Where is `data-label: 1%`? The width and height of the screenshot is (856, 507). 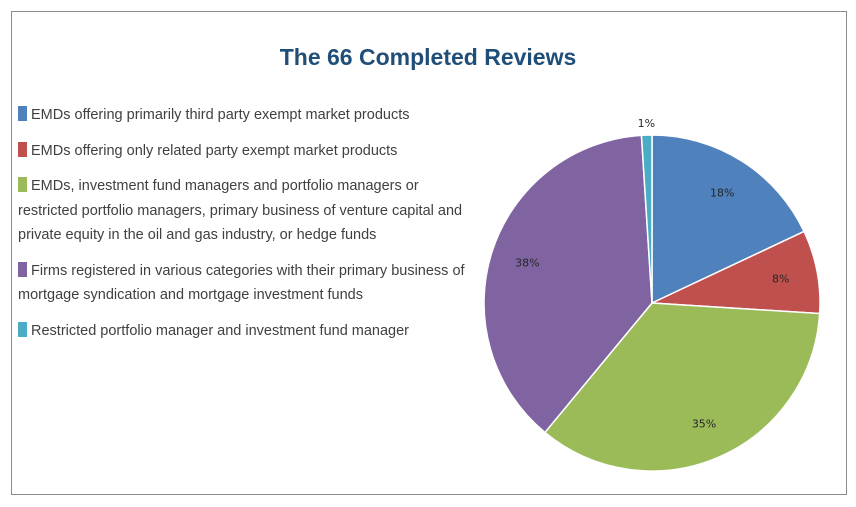
data-label: 1% is located at coordinates (646, 123).